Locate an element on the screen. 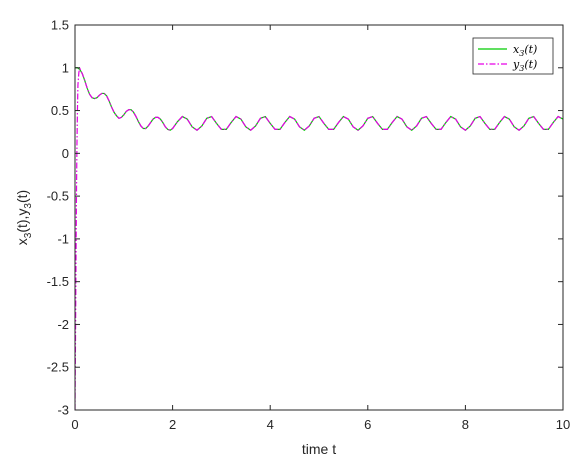 The image size is (586, 466). x-tick-label: 6 is located at coordinates (367, 424).